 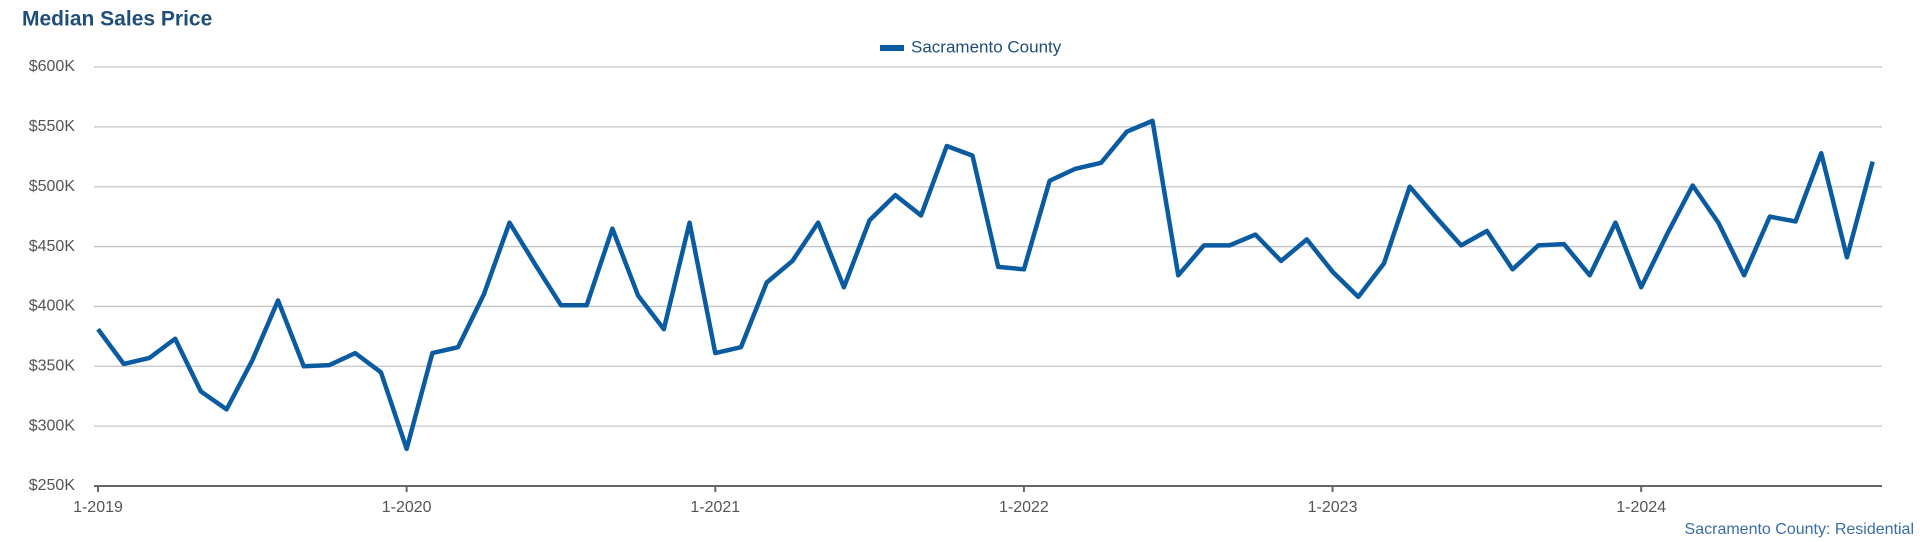 What do you see at coordinates (52, 126) in the screenshot?
I see `y-tick-label: $550K` at bounding box center [52, 126].